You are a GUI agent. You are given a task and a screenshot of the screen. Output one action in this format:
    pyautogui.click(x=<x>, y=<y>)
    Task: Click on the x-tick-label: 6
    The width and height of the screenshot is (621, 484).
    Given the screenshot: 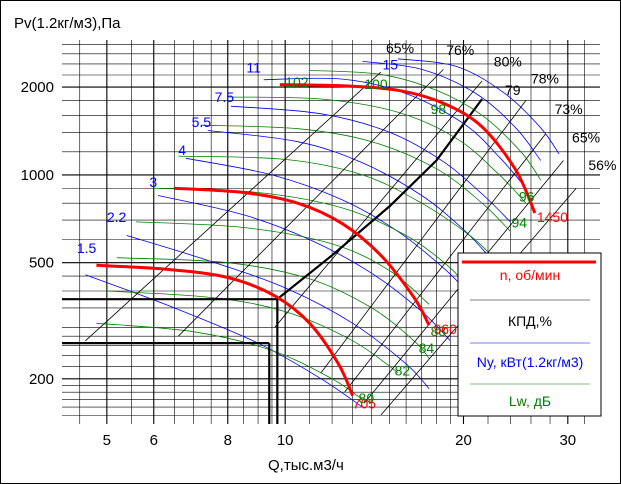 What is the action you would take?
    pyautogui.click(x=154, y=440)
    